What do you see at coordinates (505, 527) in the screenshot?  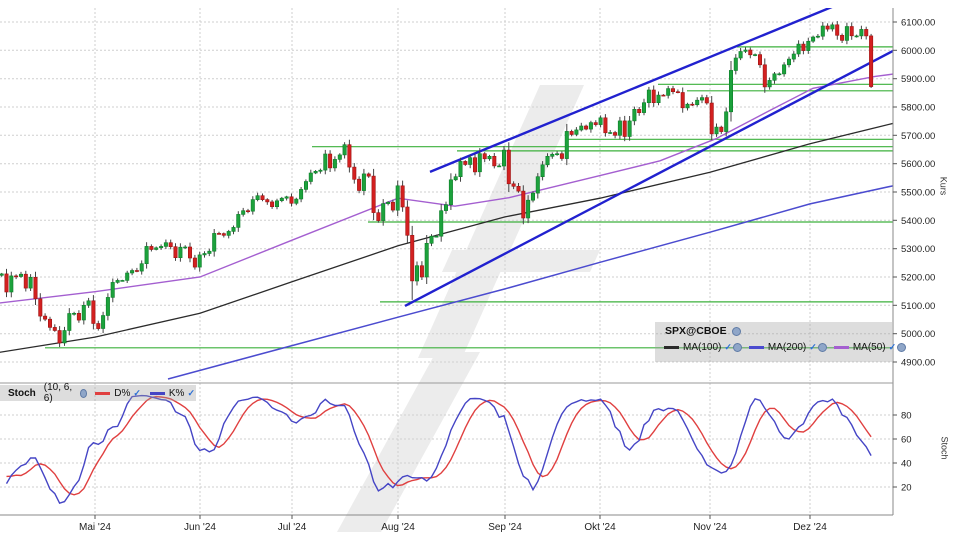 I see `svg-text: Sep '24` at bounding box center [505, 527].